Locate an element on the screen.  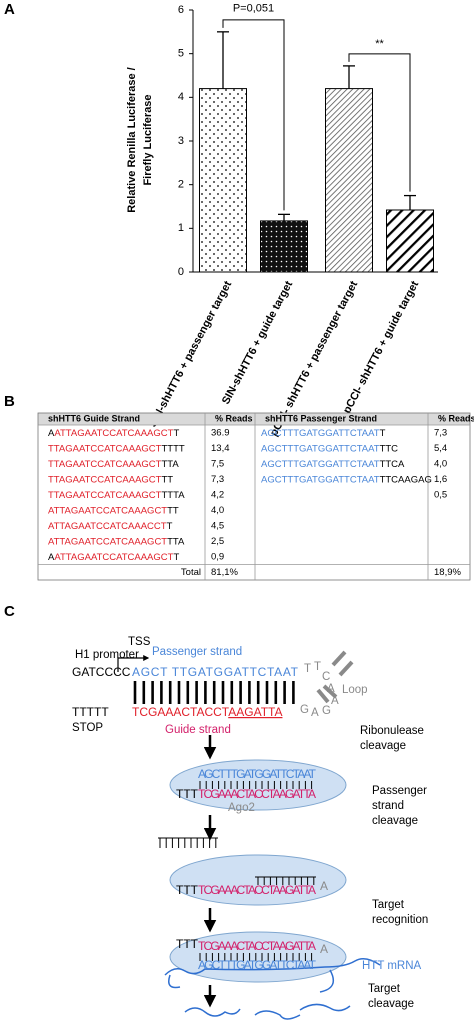
step-label: Ribonulease is located at coordinates (392, 731).